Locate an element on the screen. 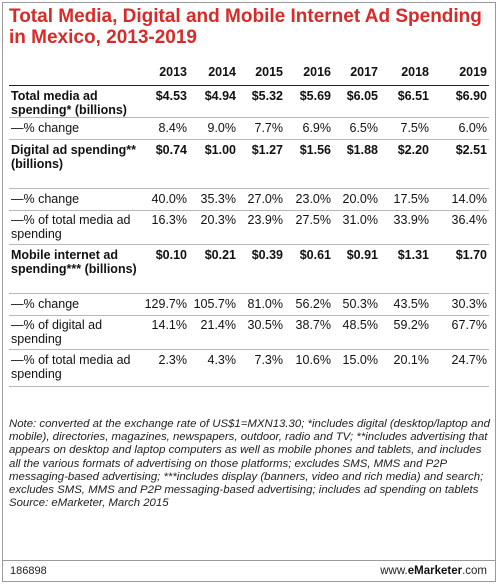 This screenshot has width=500, height=586. value-cell: 2.3% is located at coordinates (173, 360).